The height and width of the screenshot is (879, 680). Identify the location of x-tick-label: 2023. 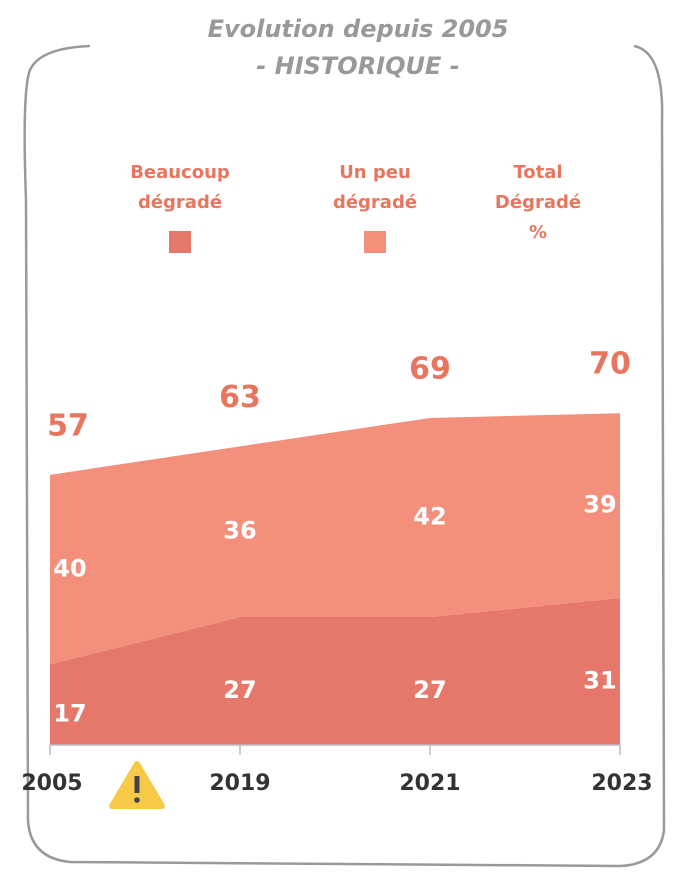
(621, 783).